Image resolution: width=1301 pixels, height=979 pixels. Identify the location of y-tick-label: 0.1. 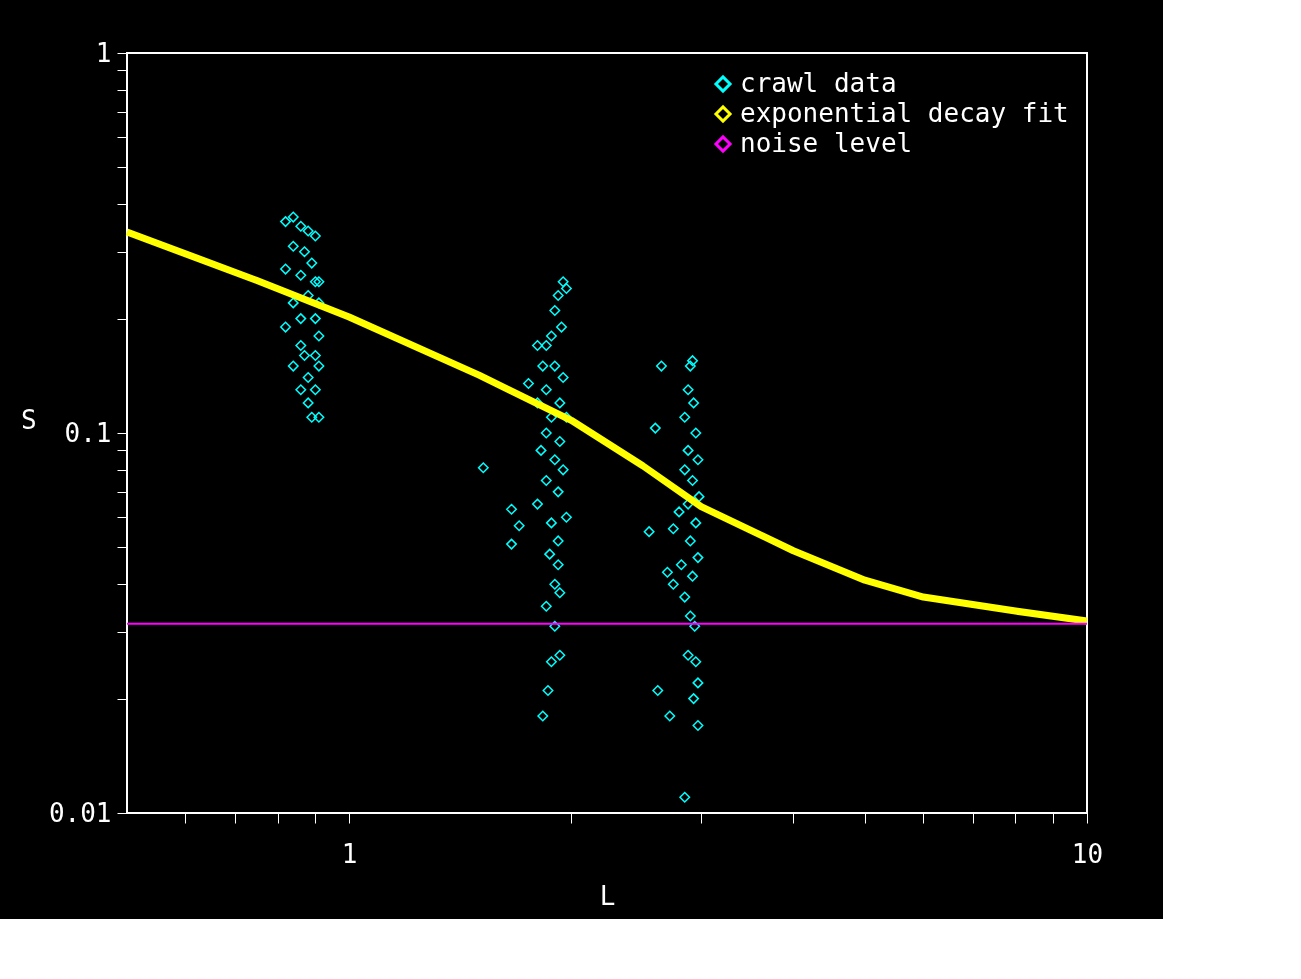
(88, 432).